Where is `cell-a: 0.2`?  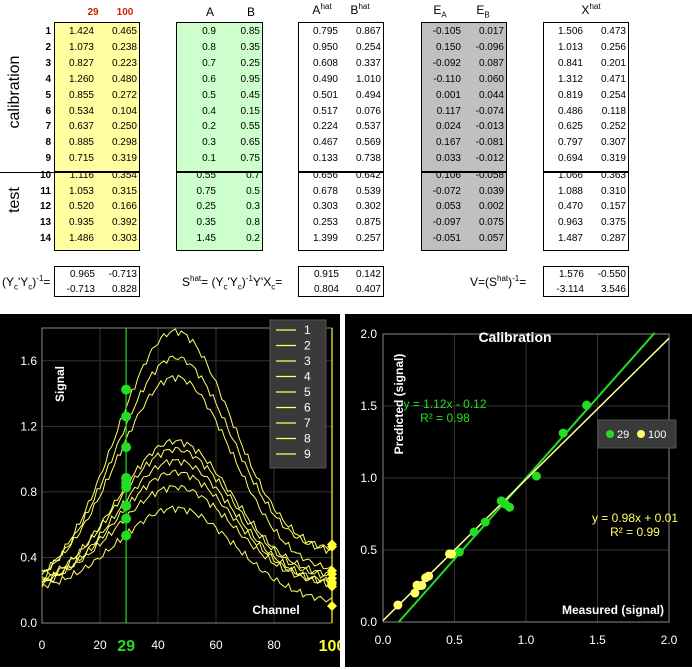
cell-a: 0.2 is located at coordinates (209, 127).